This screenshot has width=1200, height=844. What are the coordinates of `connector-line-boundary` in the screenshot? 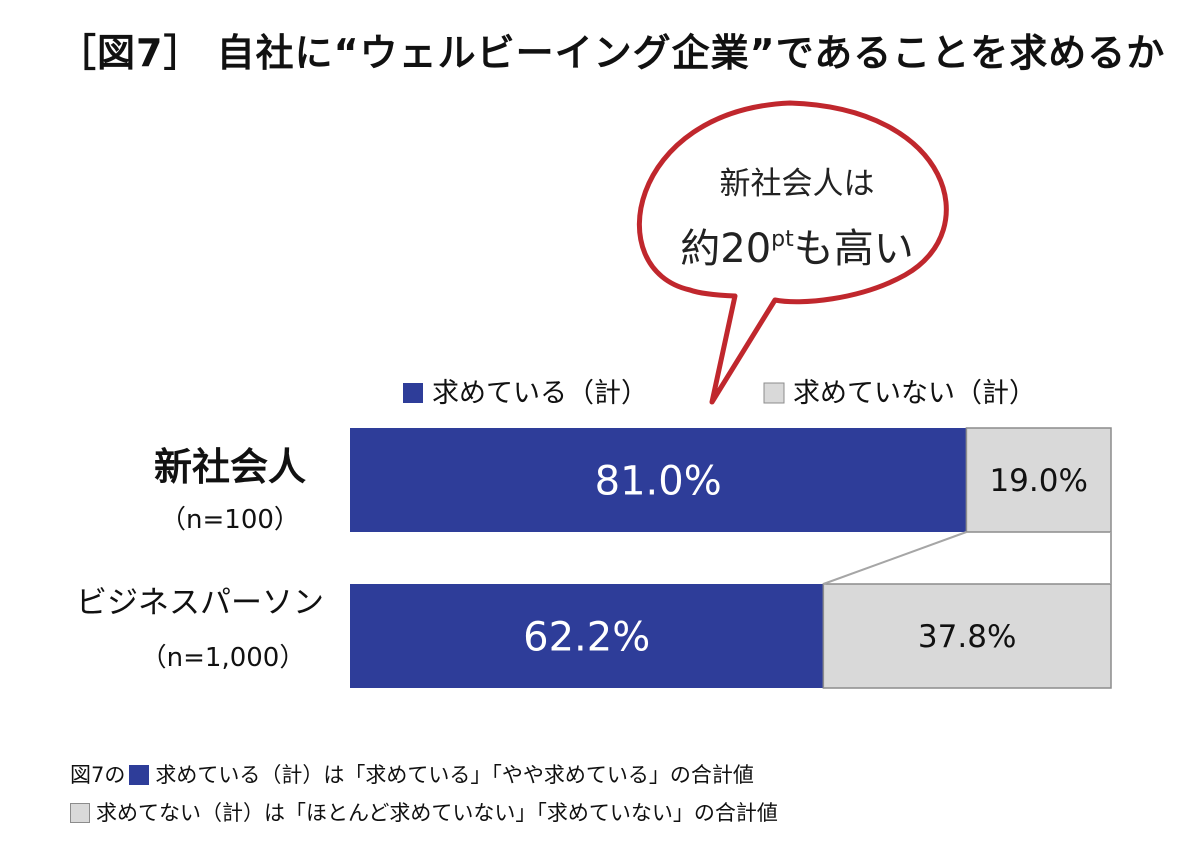 It's located at (895, 558).